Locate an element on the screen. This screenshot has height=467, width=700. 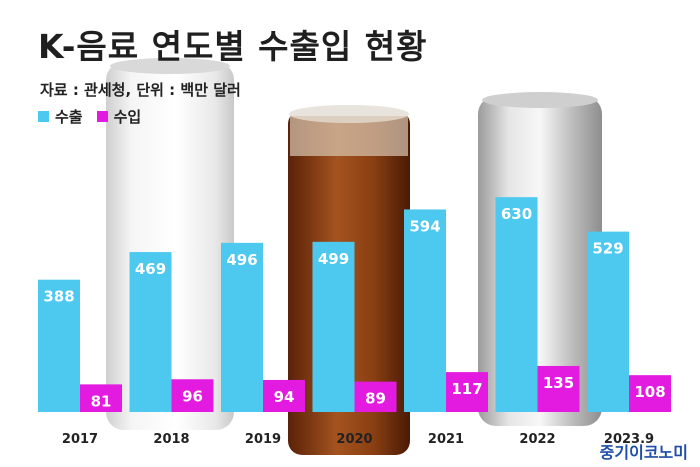
source-note: 자료 : 관세청, 단위 : 백만 달러 is located at coordinates (140, 90).